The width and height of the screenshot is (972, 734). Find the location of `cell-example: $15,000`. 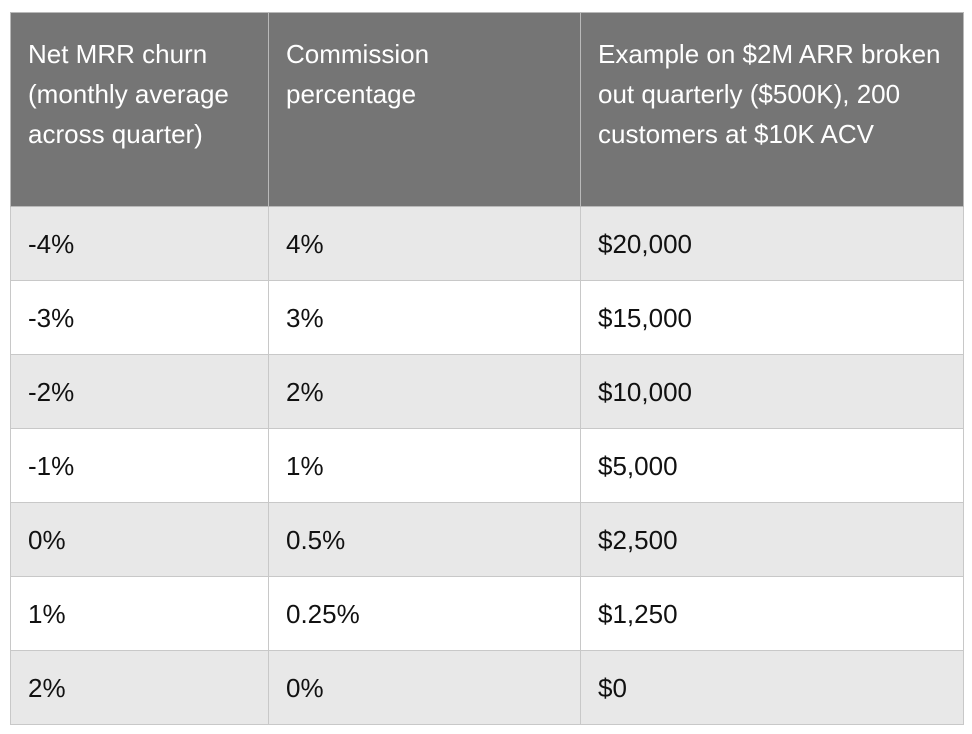

cell-example: $15,000 is located at coordinates (772, 317).